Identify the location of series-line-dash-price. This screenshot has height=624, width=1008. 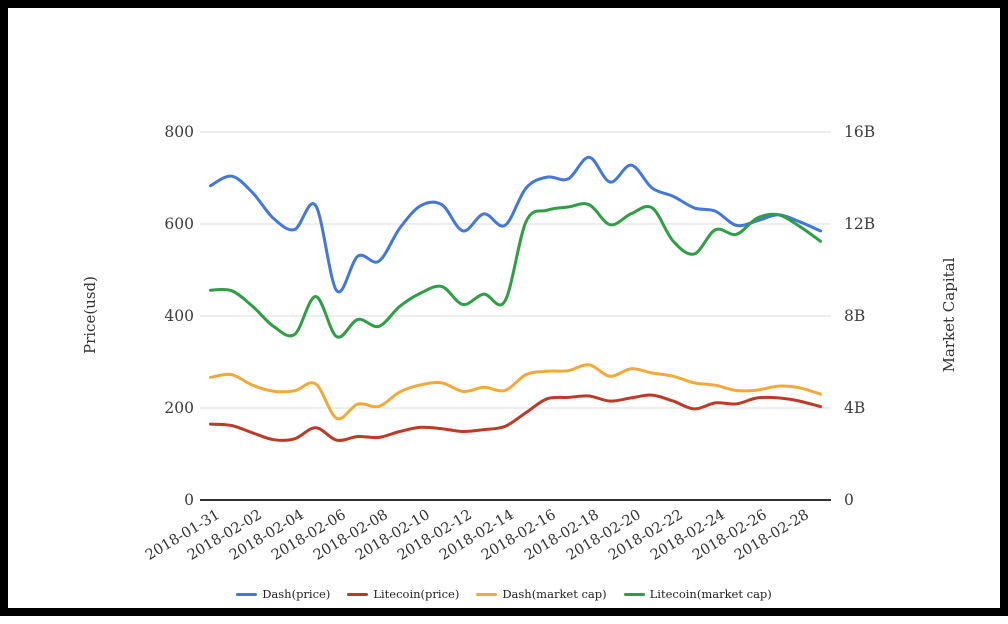
(515, 224).